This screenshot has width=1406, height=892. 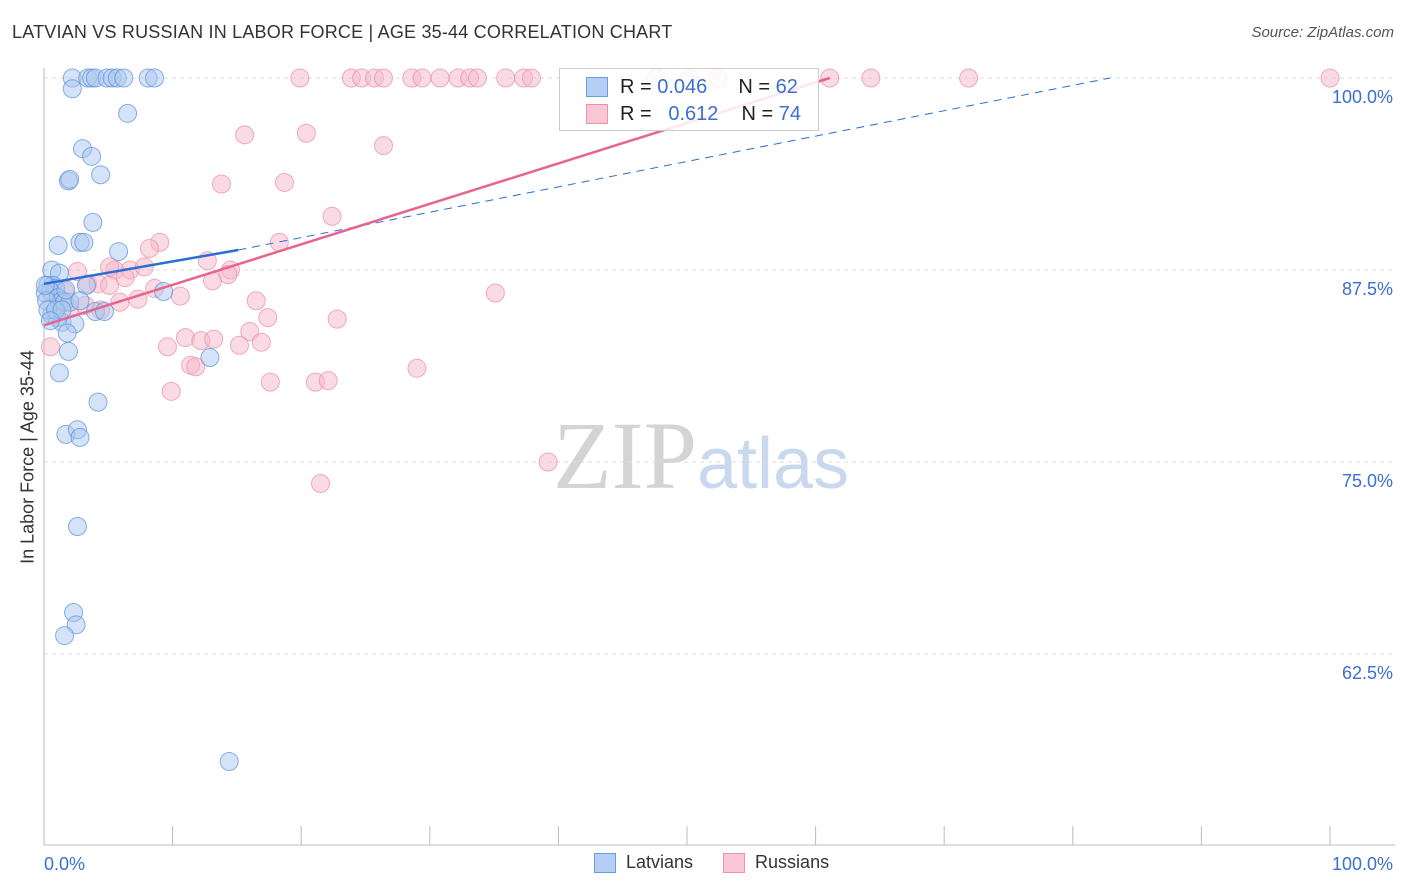 What do you see at coordinates (773, 464) in the screenshot?
I see `watermark-atlas: atlas` at bounding box center [773, 464].